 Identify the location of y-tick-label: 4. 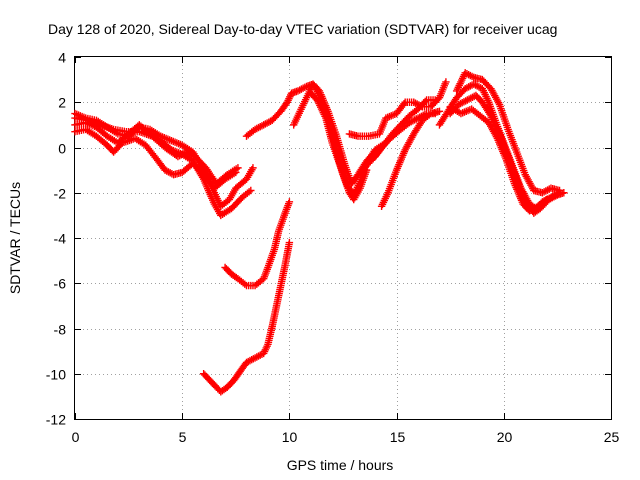
(62, 58).